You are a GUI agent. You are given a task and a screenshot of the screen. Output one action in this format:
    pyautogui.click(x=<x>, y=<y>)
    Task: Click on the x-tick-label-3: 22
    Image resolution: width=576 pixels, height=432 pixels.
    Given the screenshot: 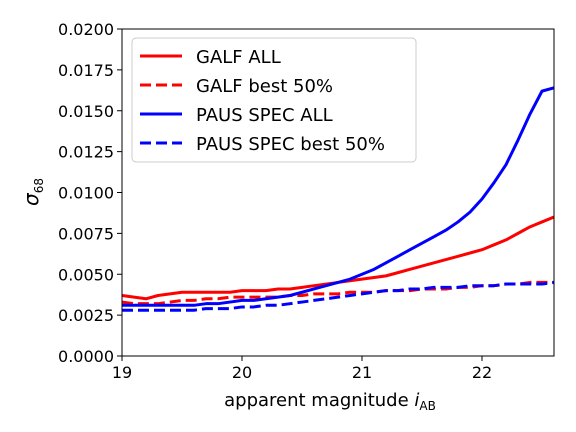 What is the action you would take?
    pyautogui.click(x=482, y=372)
    